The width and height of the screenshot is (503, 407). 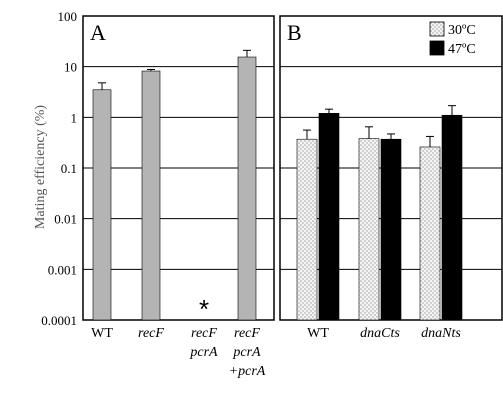 What do you see at coordinates (462, 30) in the screenshot?
I see `legend-label: 30ºC` at bounding box center [462, 30].